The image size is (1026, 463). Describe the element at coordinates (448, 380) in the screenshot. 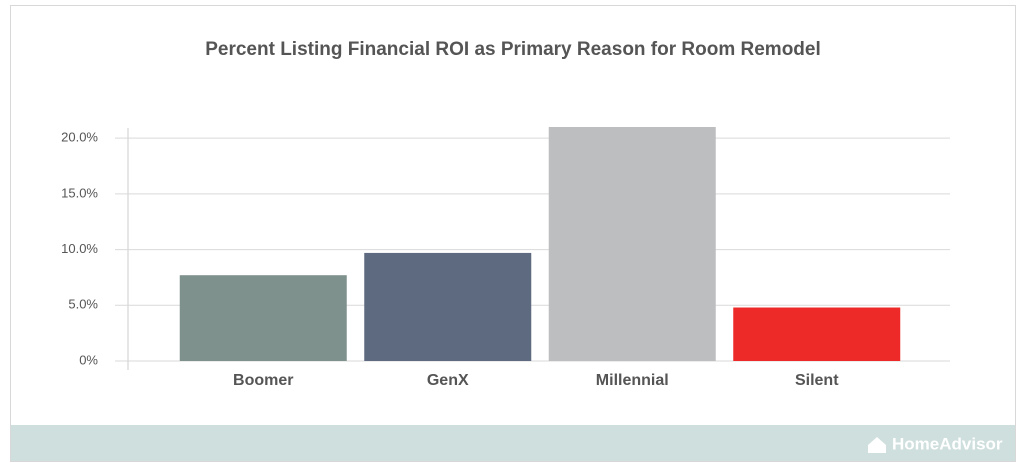

I see `x-tick-label: GenX` at that location.